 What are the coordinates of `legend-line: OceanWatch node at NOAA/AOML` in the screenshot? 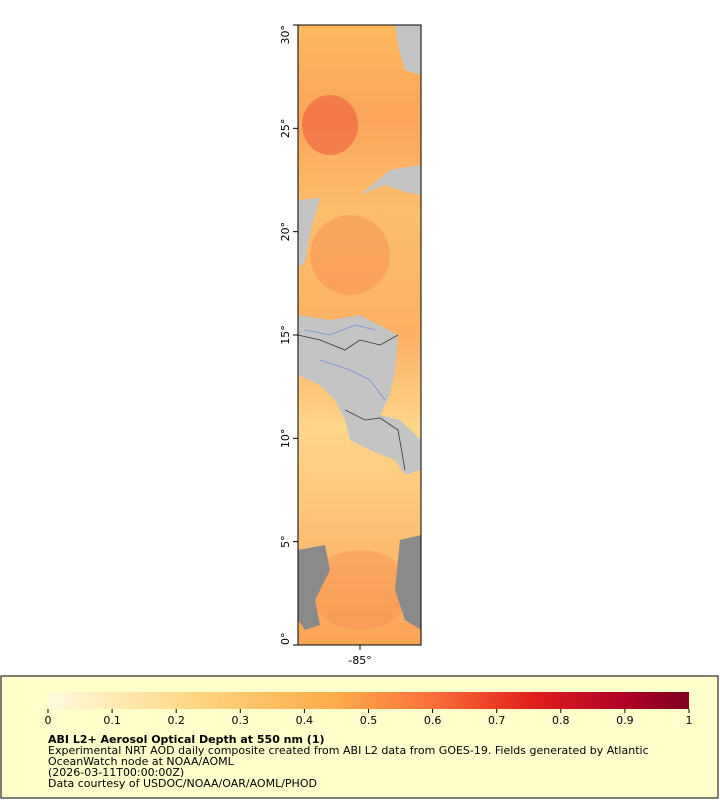 It's located at (141, 761).